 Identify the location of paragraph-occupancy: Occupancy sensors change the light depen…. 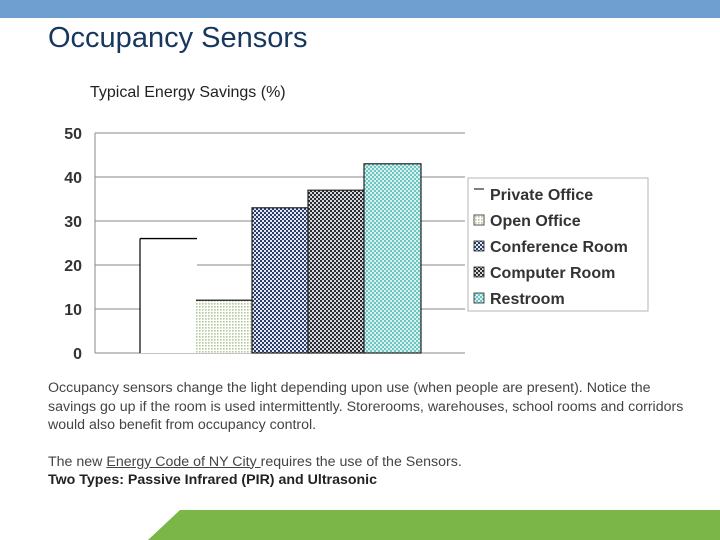
(366, 406).